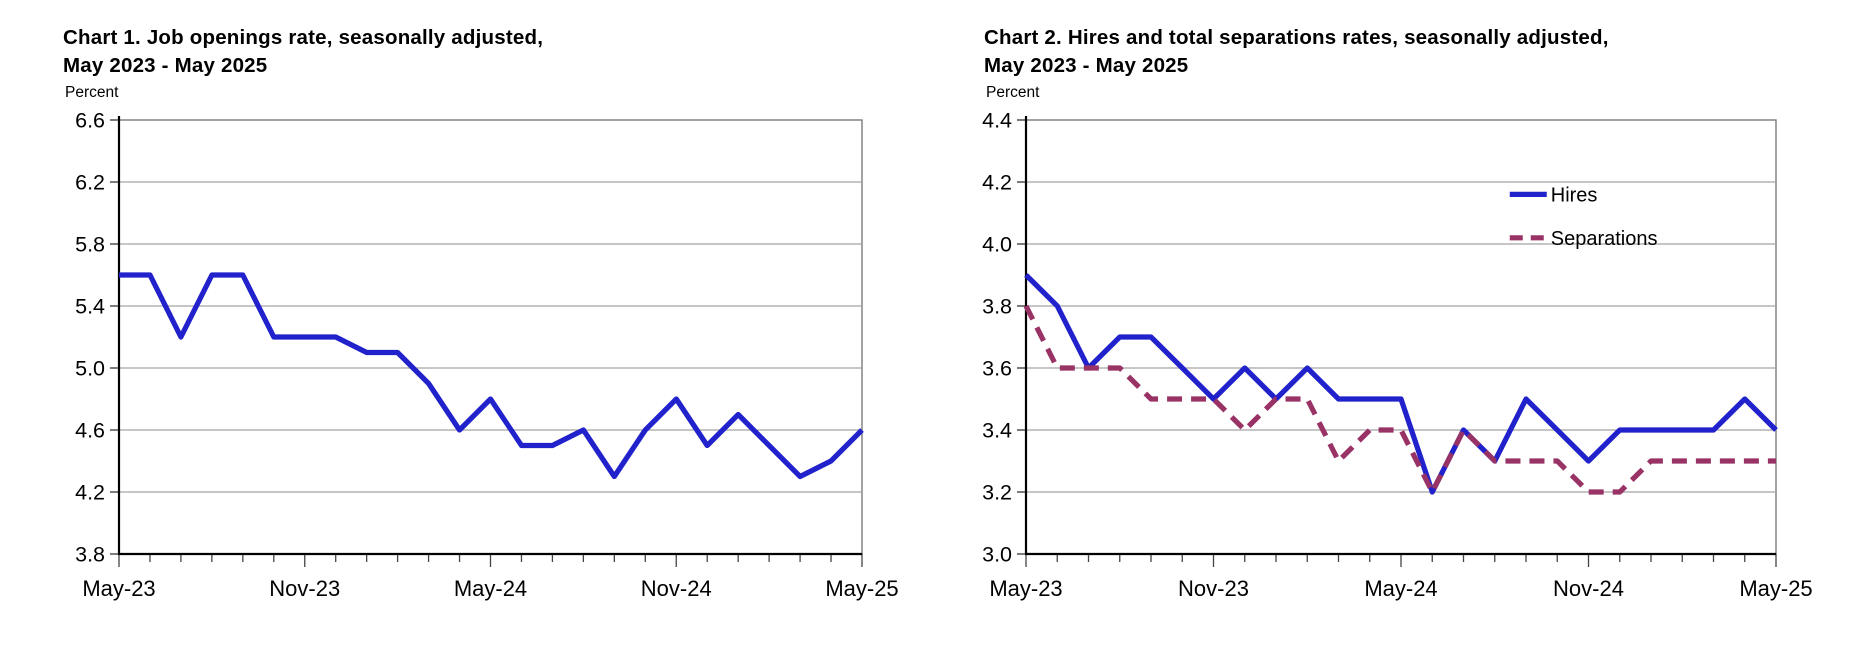 The image size is (1862, 650). What do you see at coordinates (165, 65) in the screenshot?
I see `chart1-title-line2: May 2023 - May 2025` at bounding box center [165, 65].